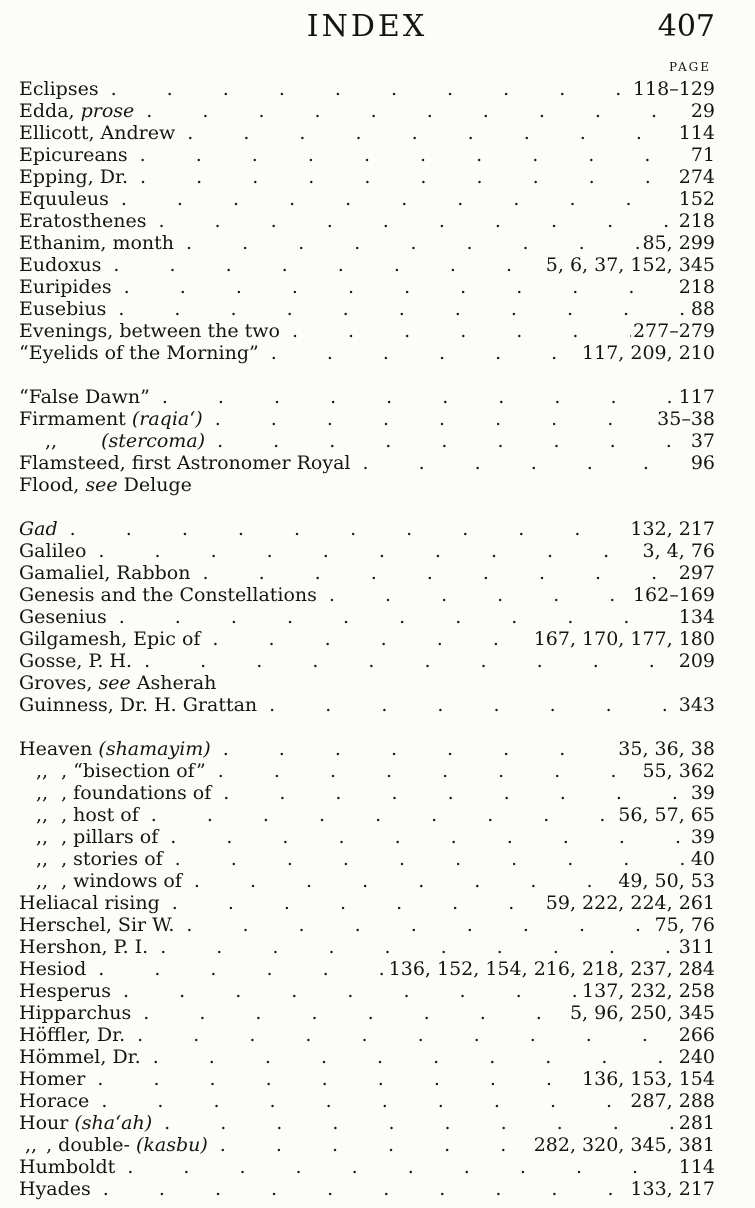  What do you see at coordinates (89, 903) in the screenshot?
I see `entry-label: Heliacal rising` at bounding box center [89, 903].